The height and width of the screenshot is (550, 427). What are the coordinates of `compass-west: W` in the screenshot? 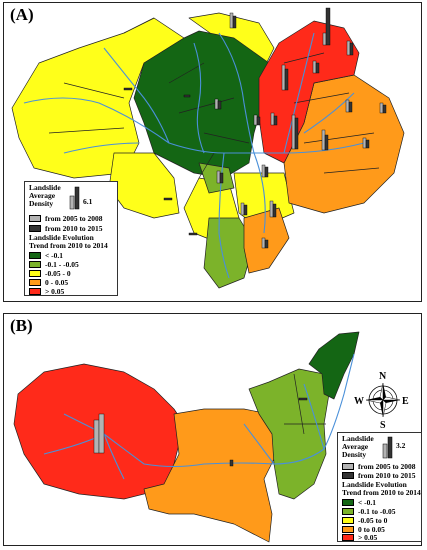 It's located at (359, 401).